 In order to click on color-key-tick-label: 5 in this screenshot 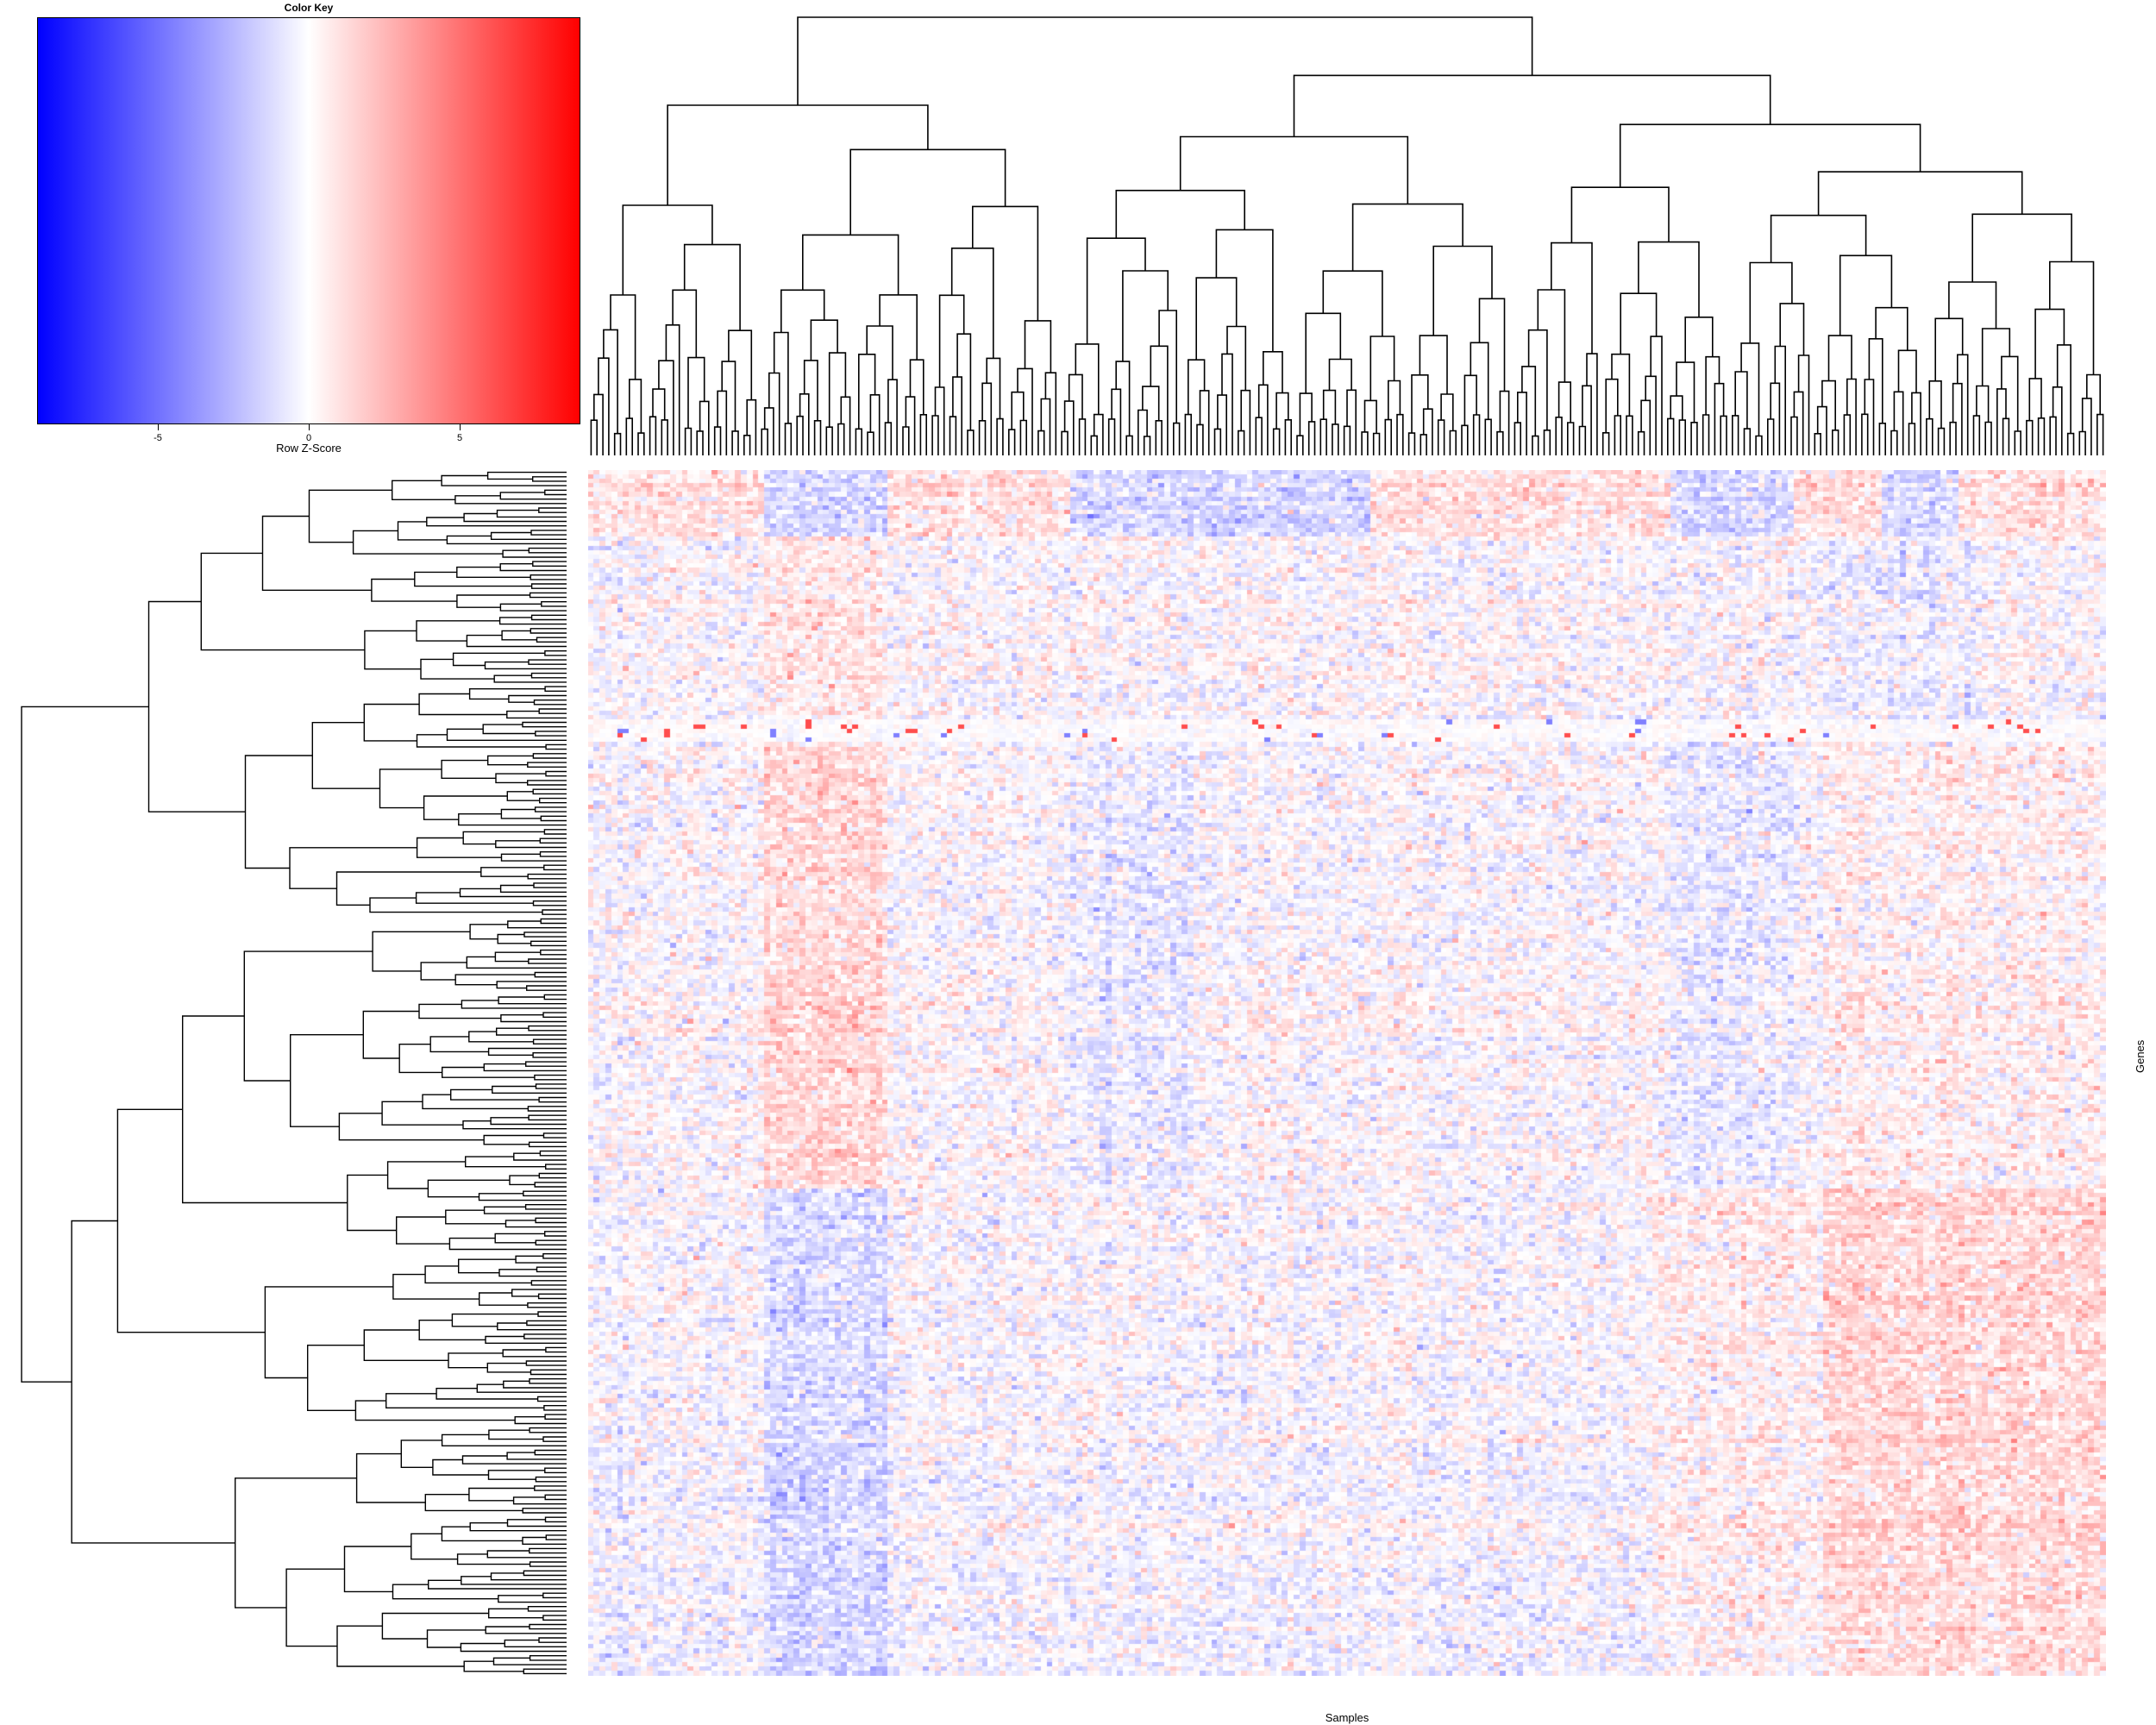, I will do `click(459, 438)`.